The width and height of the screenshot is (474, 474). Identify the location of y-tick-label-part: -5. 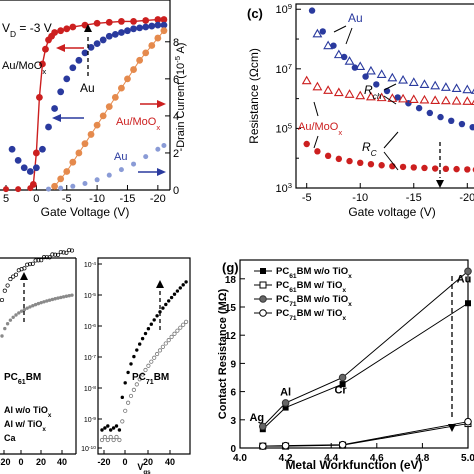
(94, 295).